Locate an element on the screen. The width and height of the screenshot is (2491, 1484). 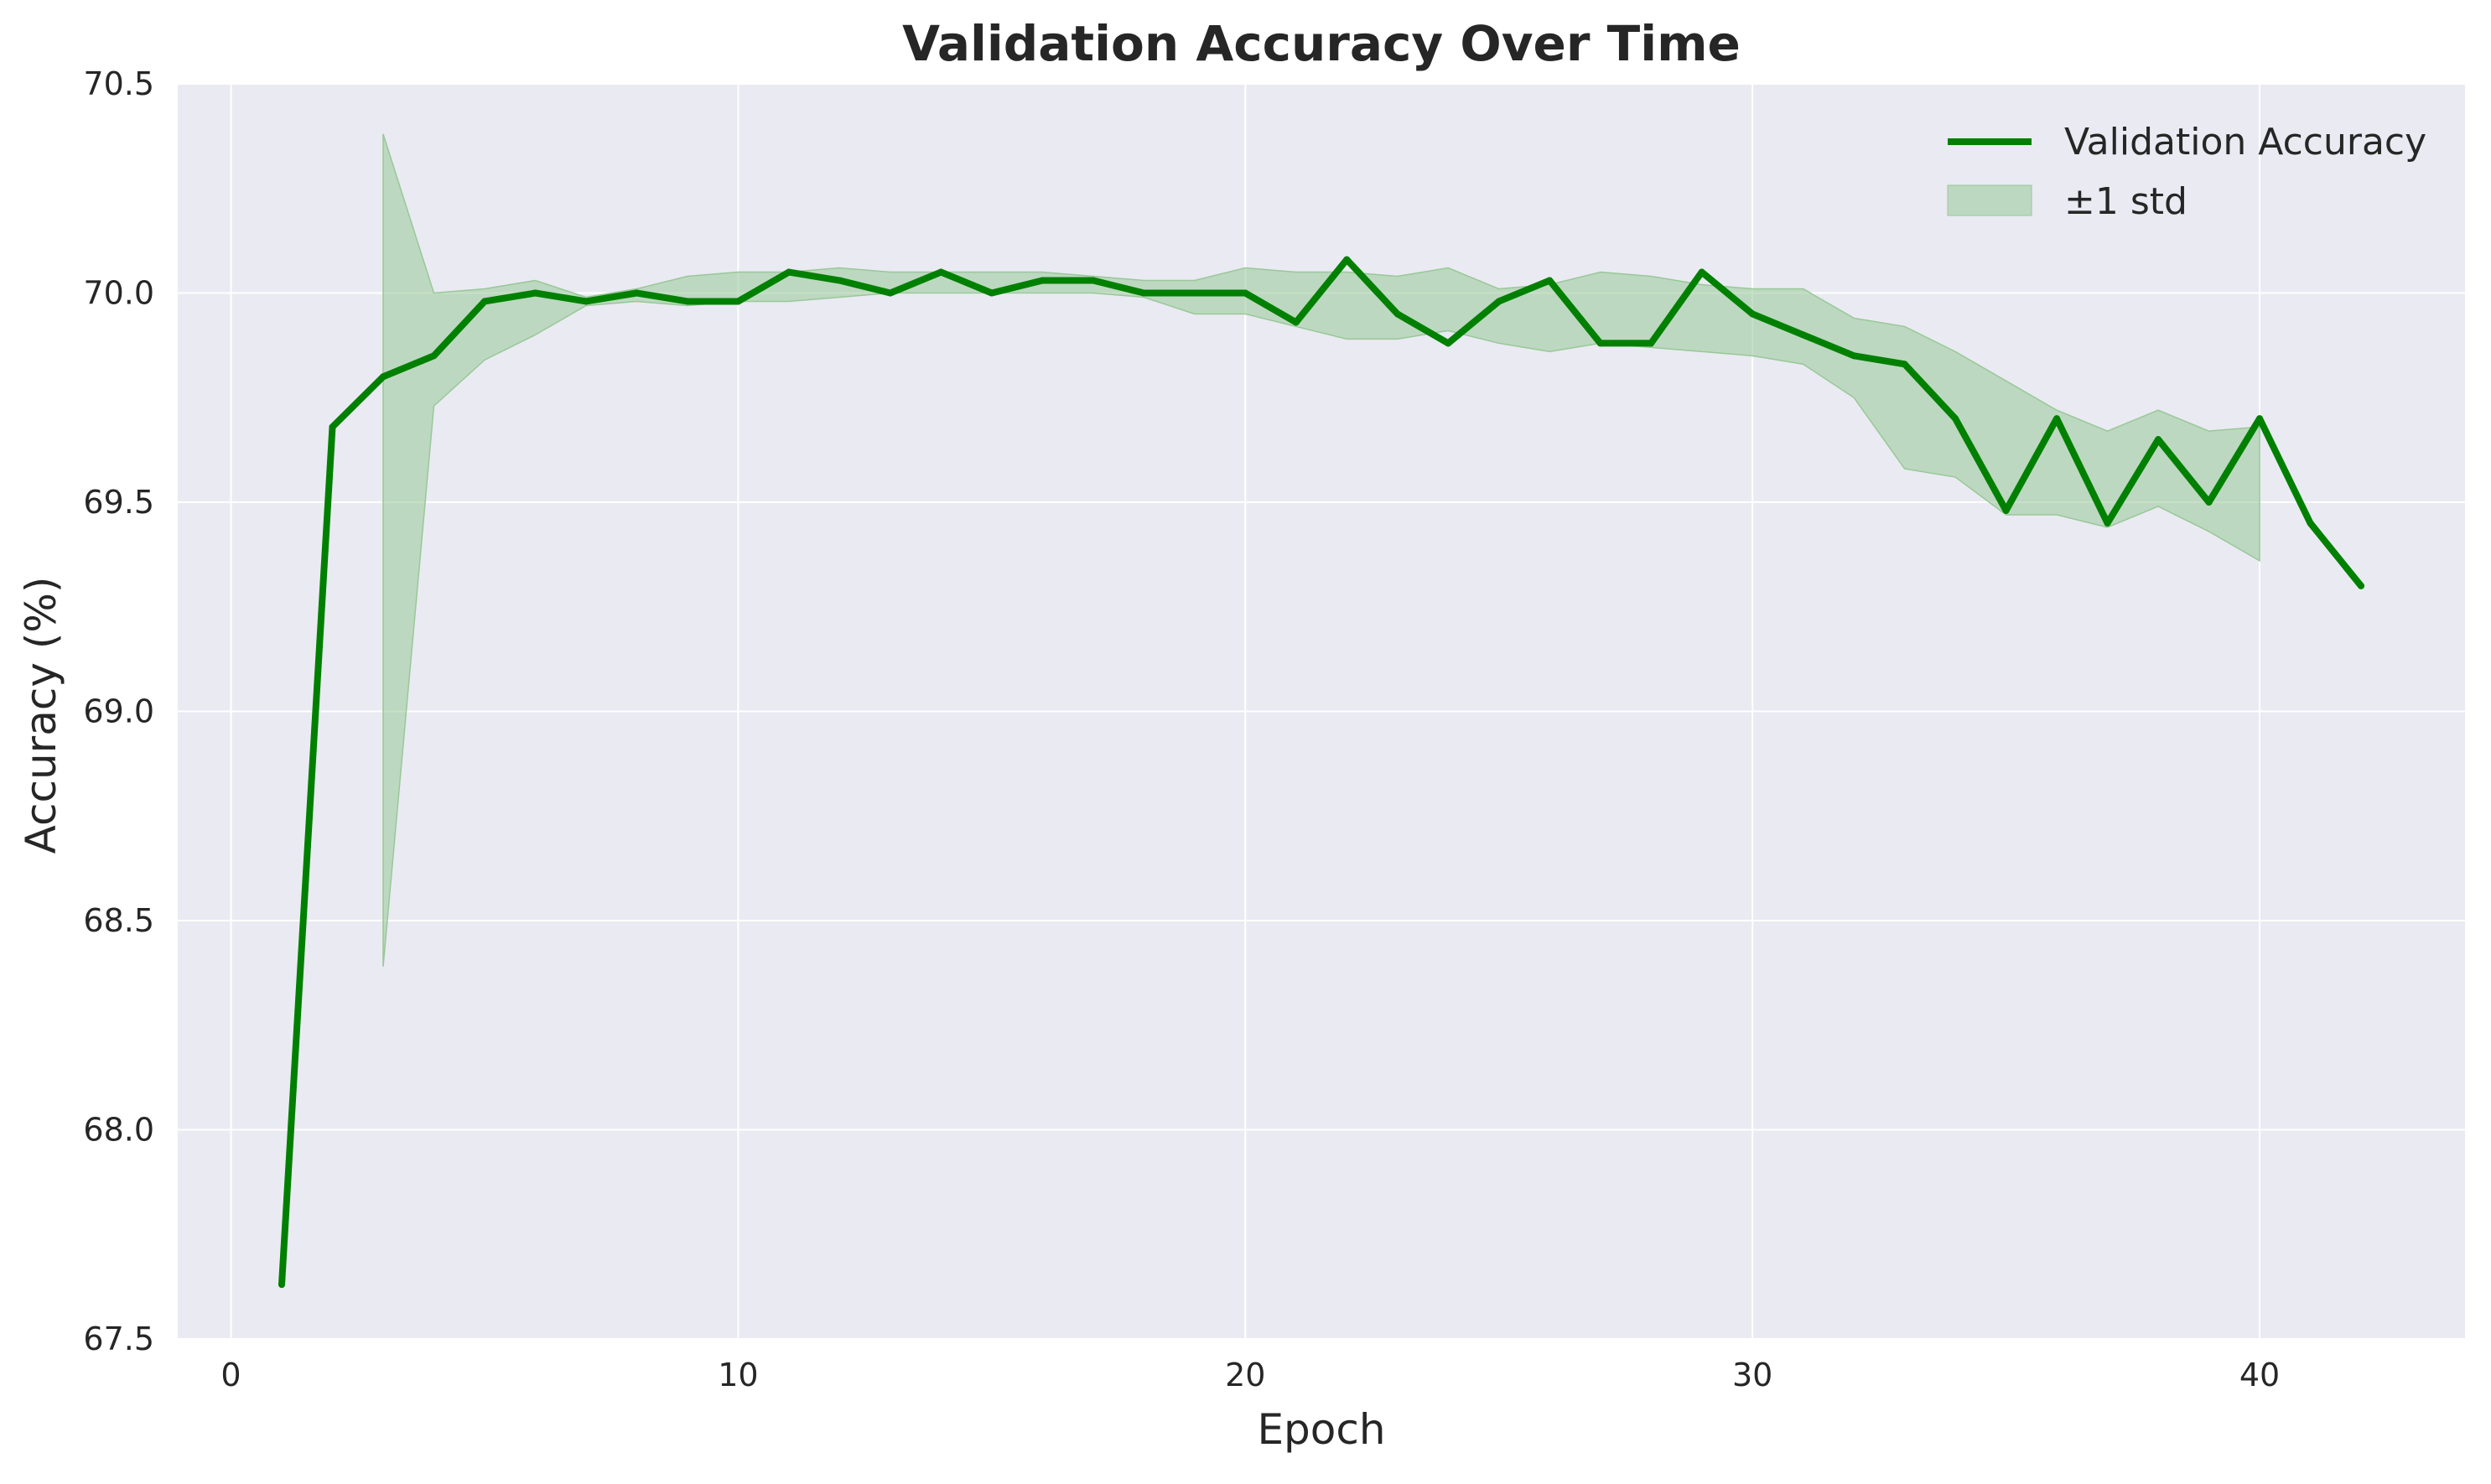
x-axis-label: Epoch is located at coordinates (1321, 1429).